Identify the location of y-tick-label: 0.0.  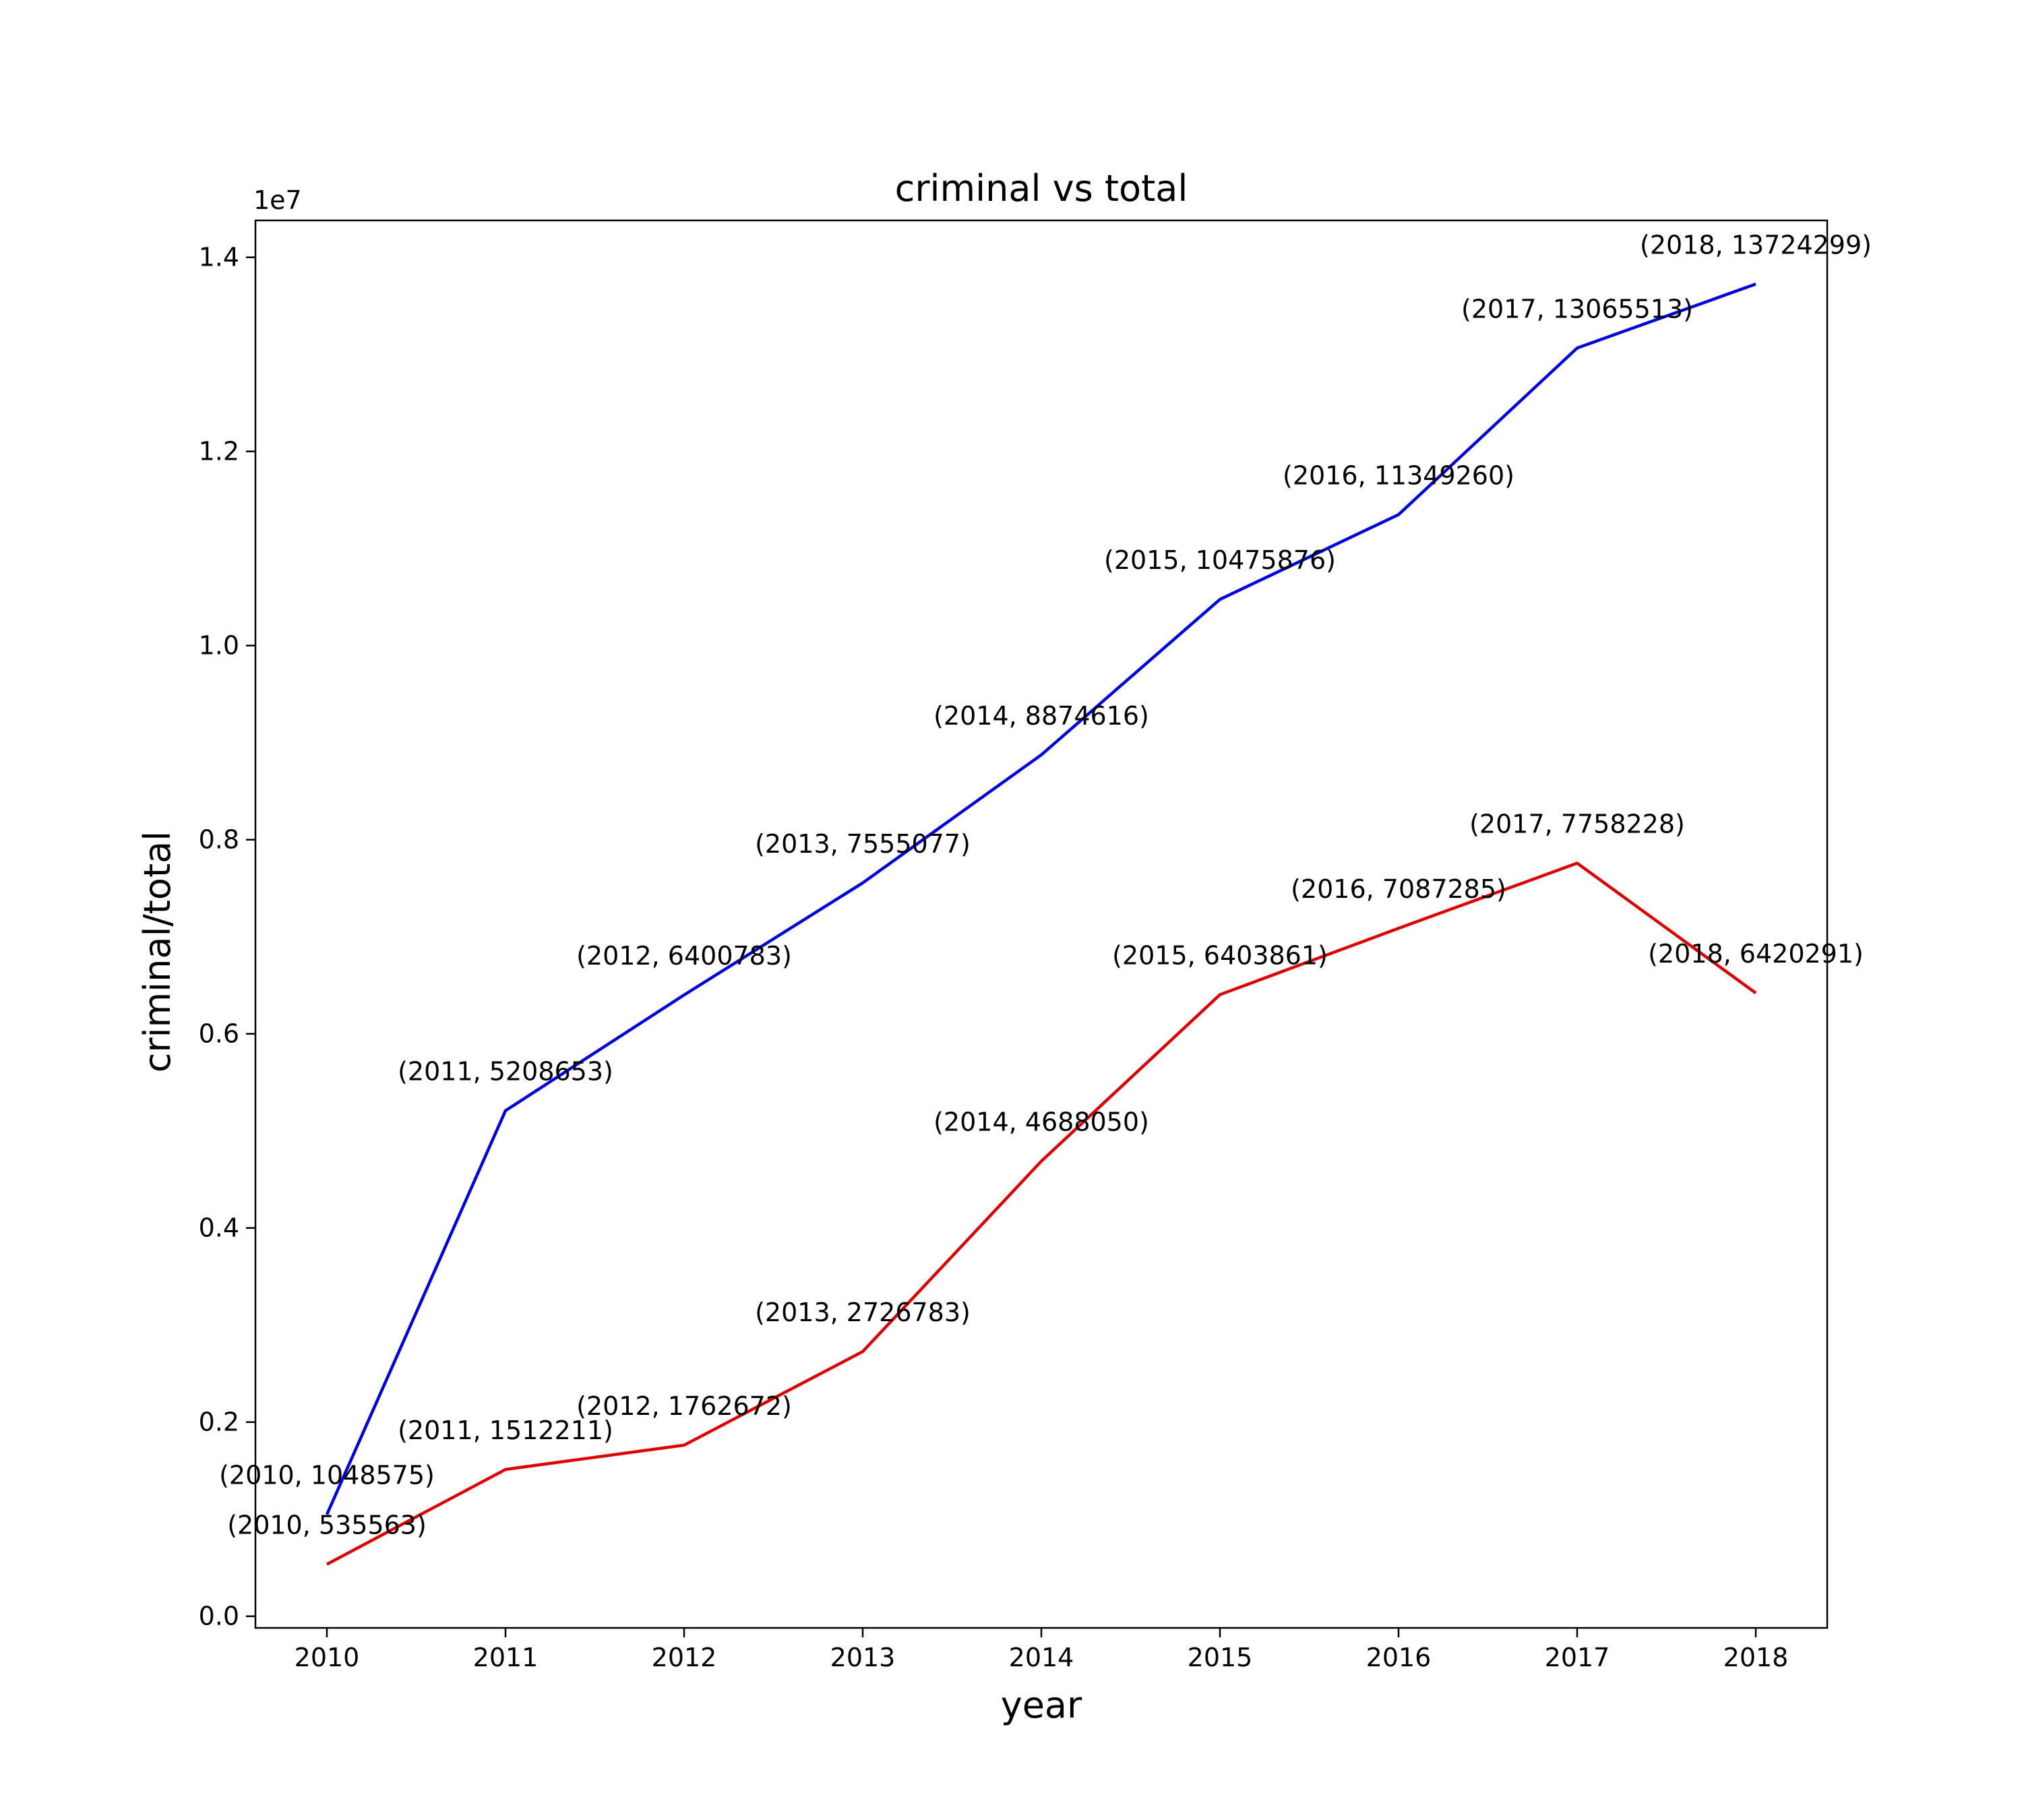
(219, 1617).